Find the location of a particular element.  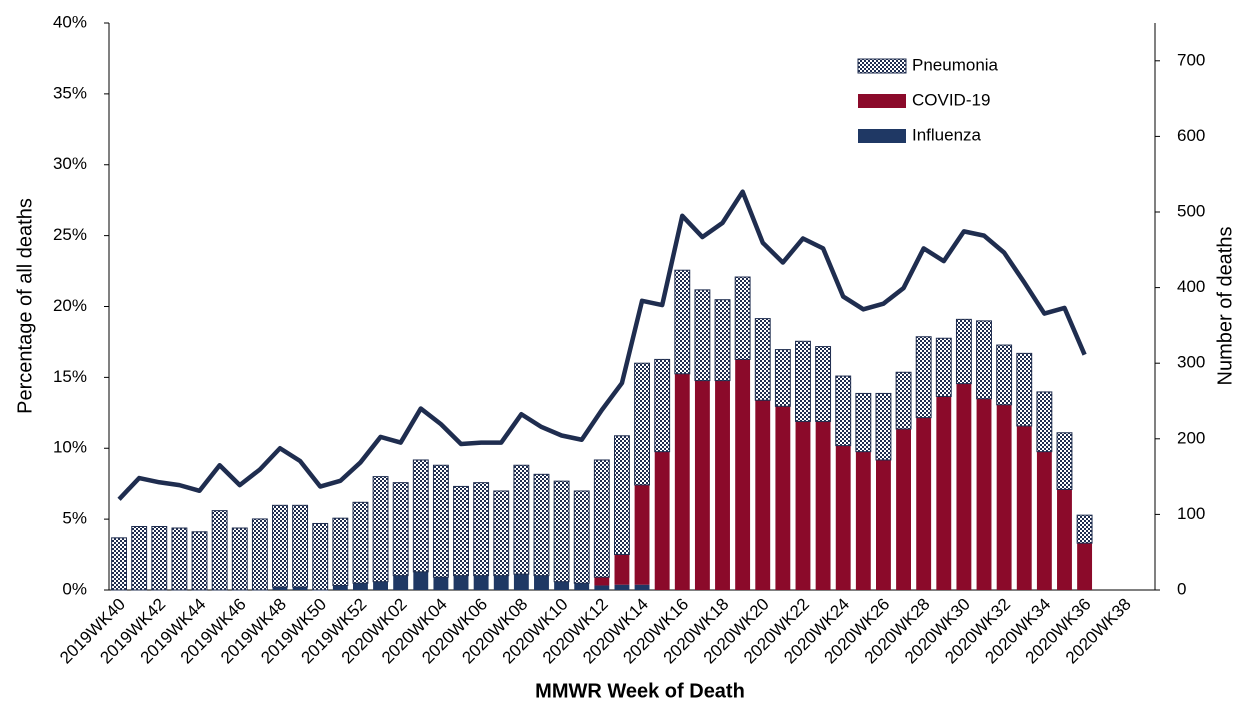

y2-axis-title: Number of deaths is located at coordinates (1225, 306).